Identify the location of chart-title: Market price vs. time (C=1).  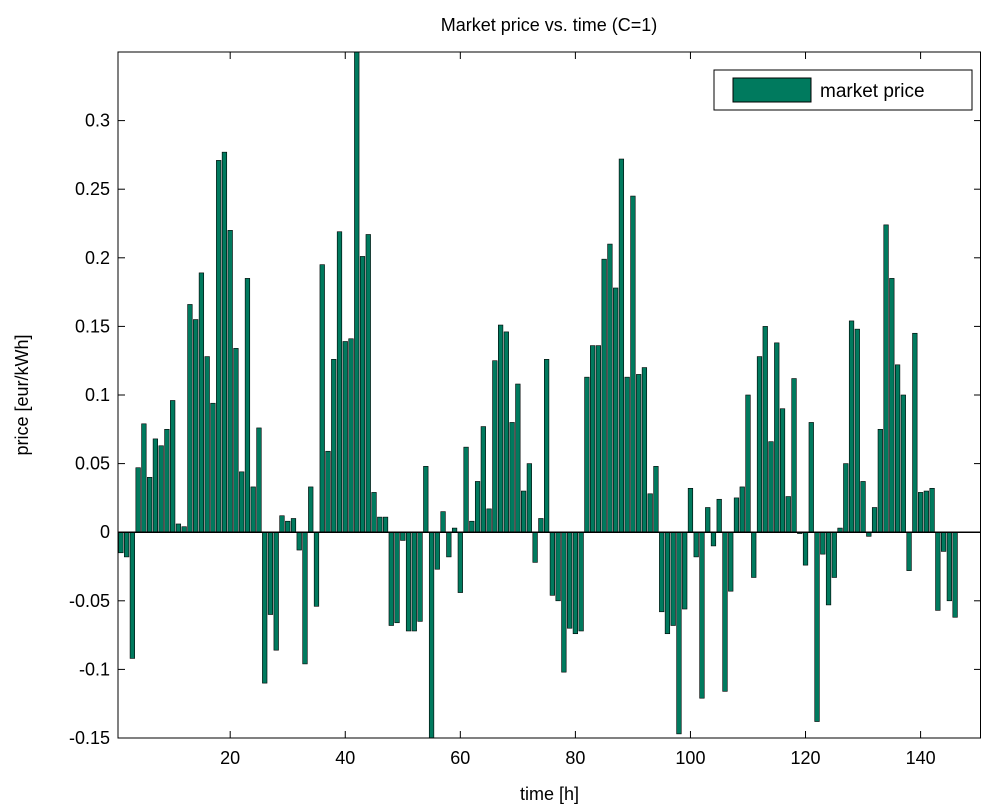
(549, 25).